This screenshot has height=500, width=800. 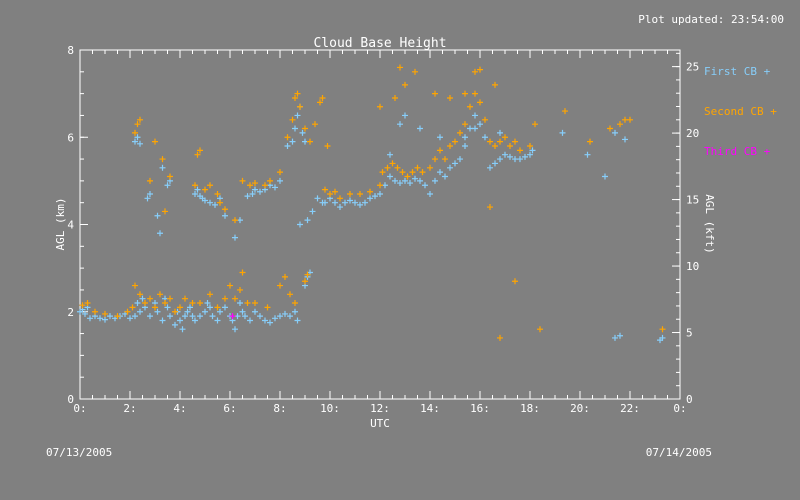 What do you see at coordinates (692, 133) in the screenshot?
I see `y2-tick-label: 20` at bounding box center [692, 133].